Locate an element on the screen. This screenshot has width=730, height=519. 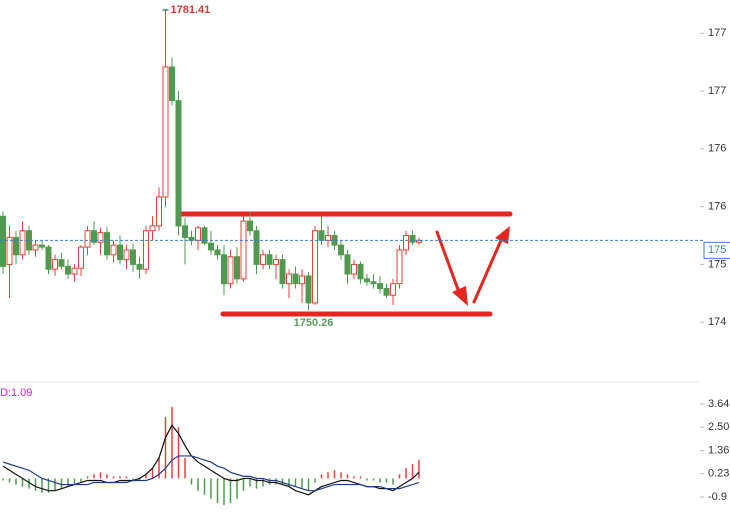
current-price-tag is located at coordinates (716, 250).